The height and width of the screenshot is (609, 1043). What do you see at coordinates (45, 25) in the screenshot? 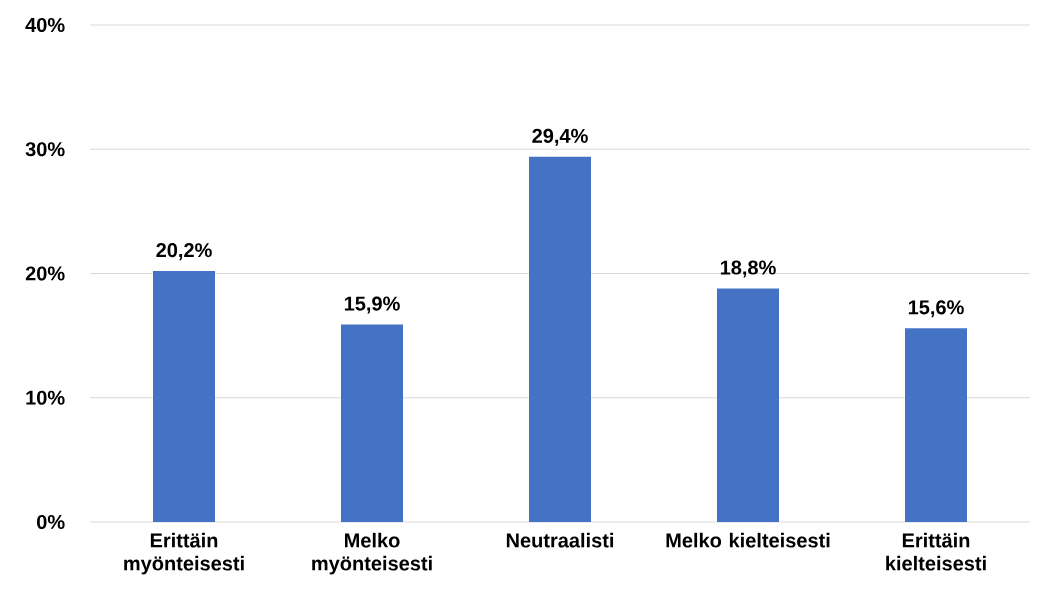
I see `y-tick-label: 40%` at bounding box center [45, 25].